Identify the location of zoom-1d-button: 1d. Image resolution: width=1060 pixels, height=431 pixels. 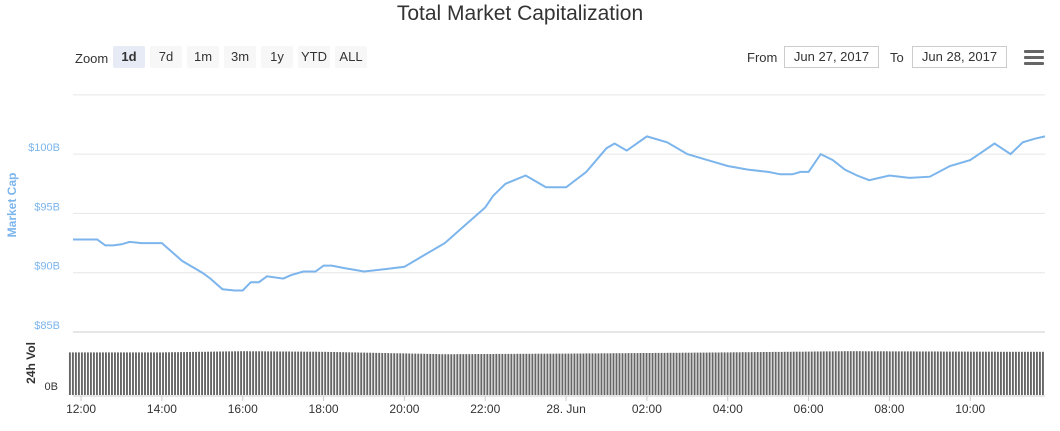
(129, 57).